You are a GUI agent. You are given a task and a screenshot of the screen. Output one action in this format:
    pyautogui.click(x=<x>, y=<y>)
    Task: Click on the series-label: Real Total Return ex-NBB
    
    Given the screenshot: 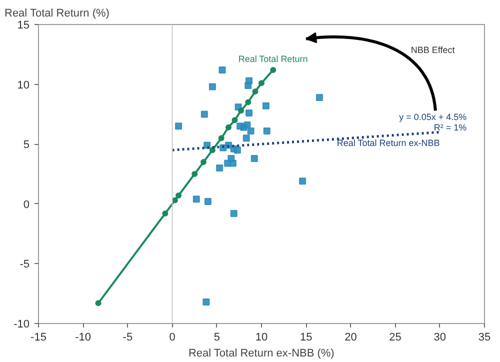 What is the action you would take?
    pyautogui.click(x=388, y=143)
    